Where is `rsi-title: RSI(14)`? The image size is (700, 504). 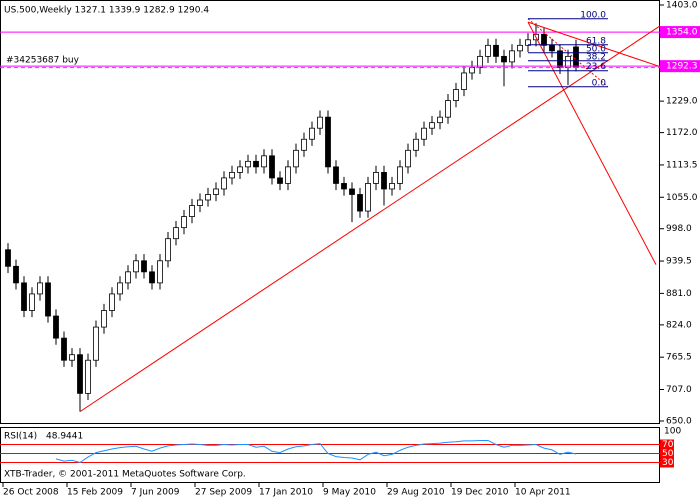
rsi-title: RSI(14) is located at coordinates (20, 437).